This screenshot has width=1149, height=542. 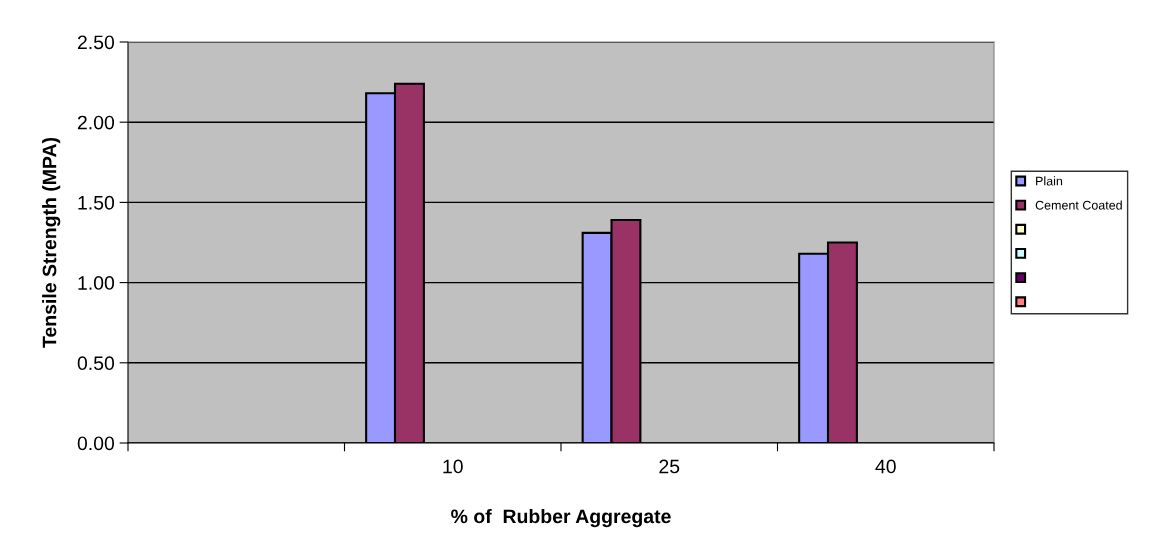 I want to click on y-tick-label: 0.00, so click(x=96, y=443).